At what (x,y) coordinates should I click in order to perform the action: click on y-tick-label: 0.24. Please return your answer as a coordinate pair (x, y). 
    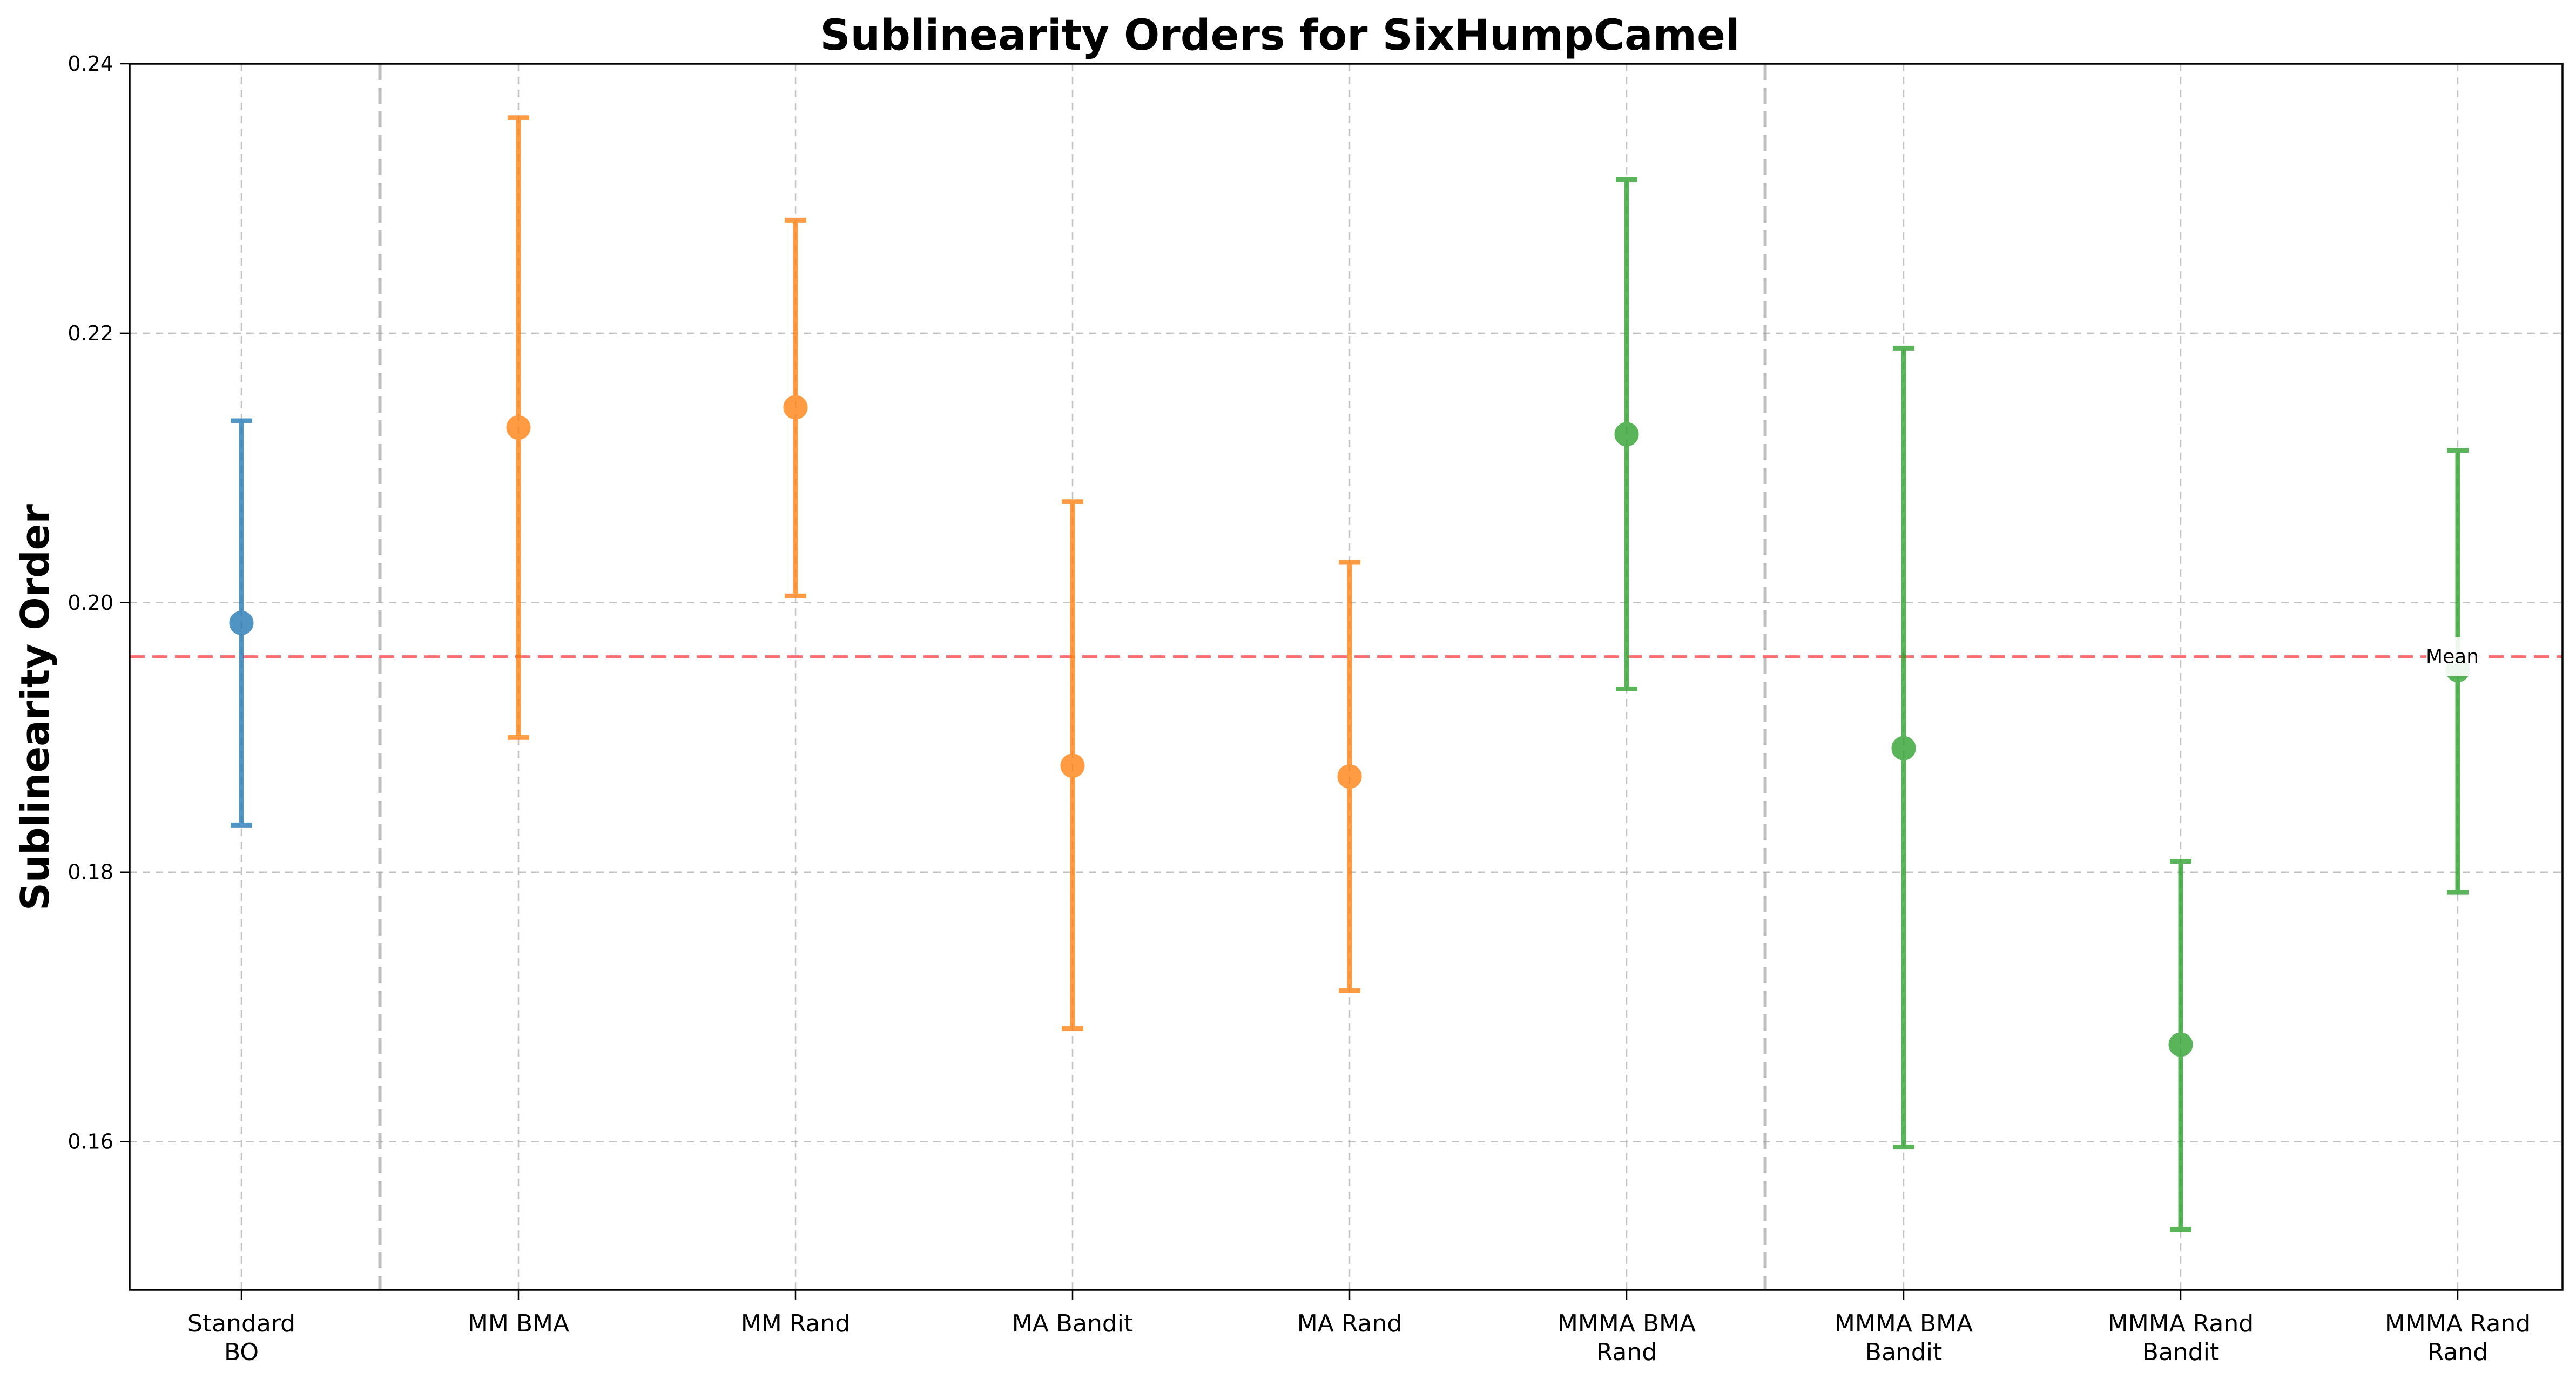
    Looking at the image, I should click on (90, 64).